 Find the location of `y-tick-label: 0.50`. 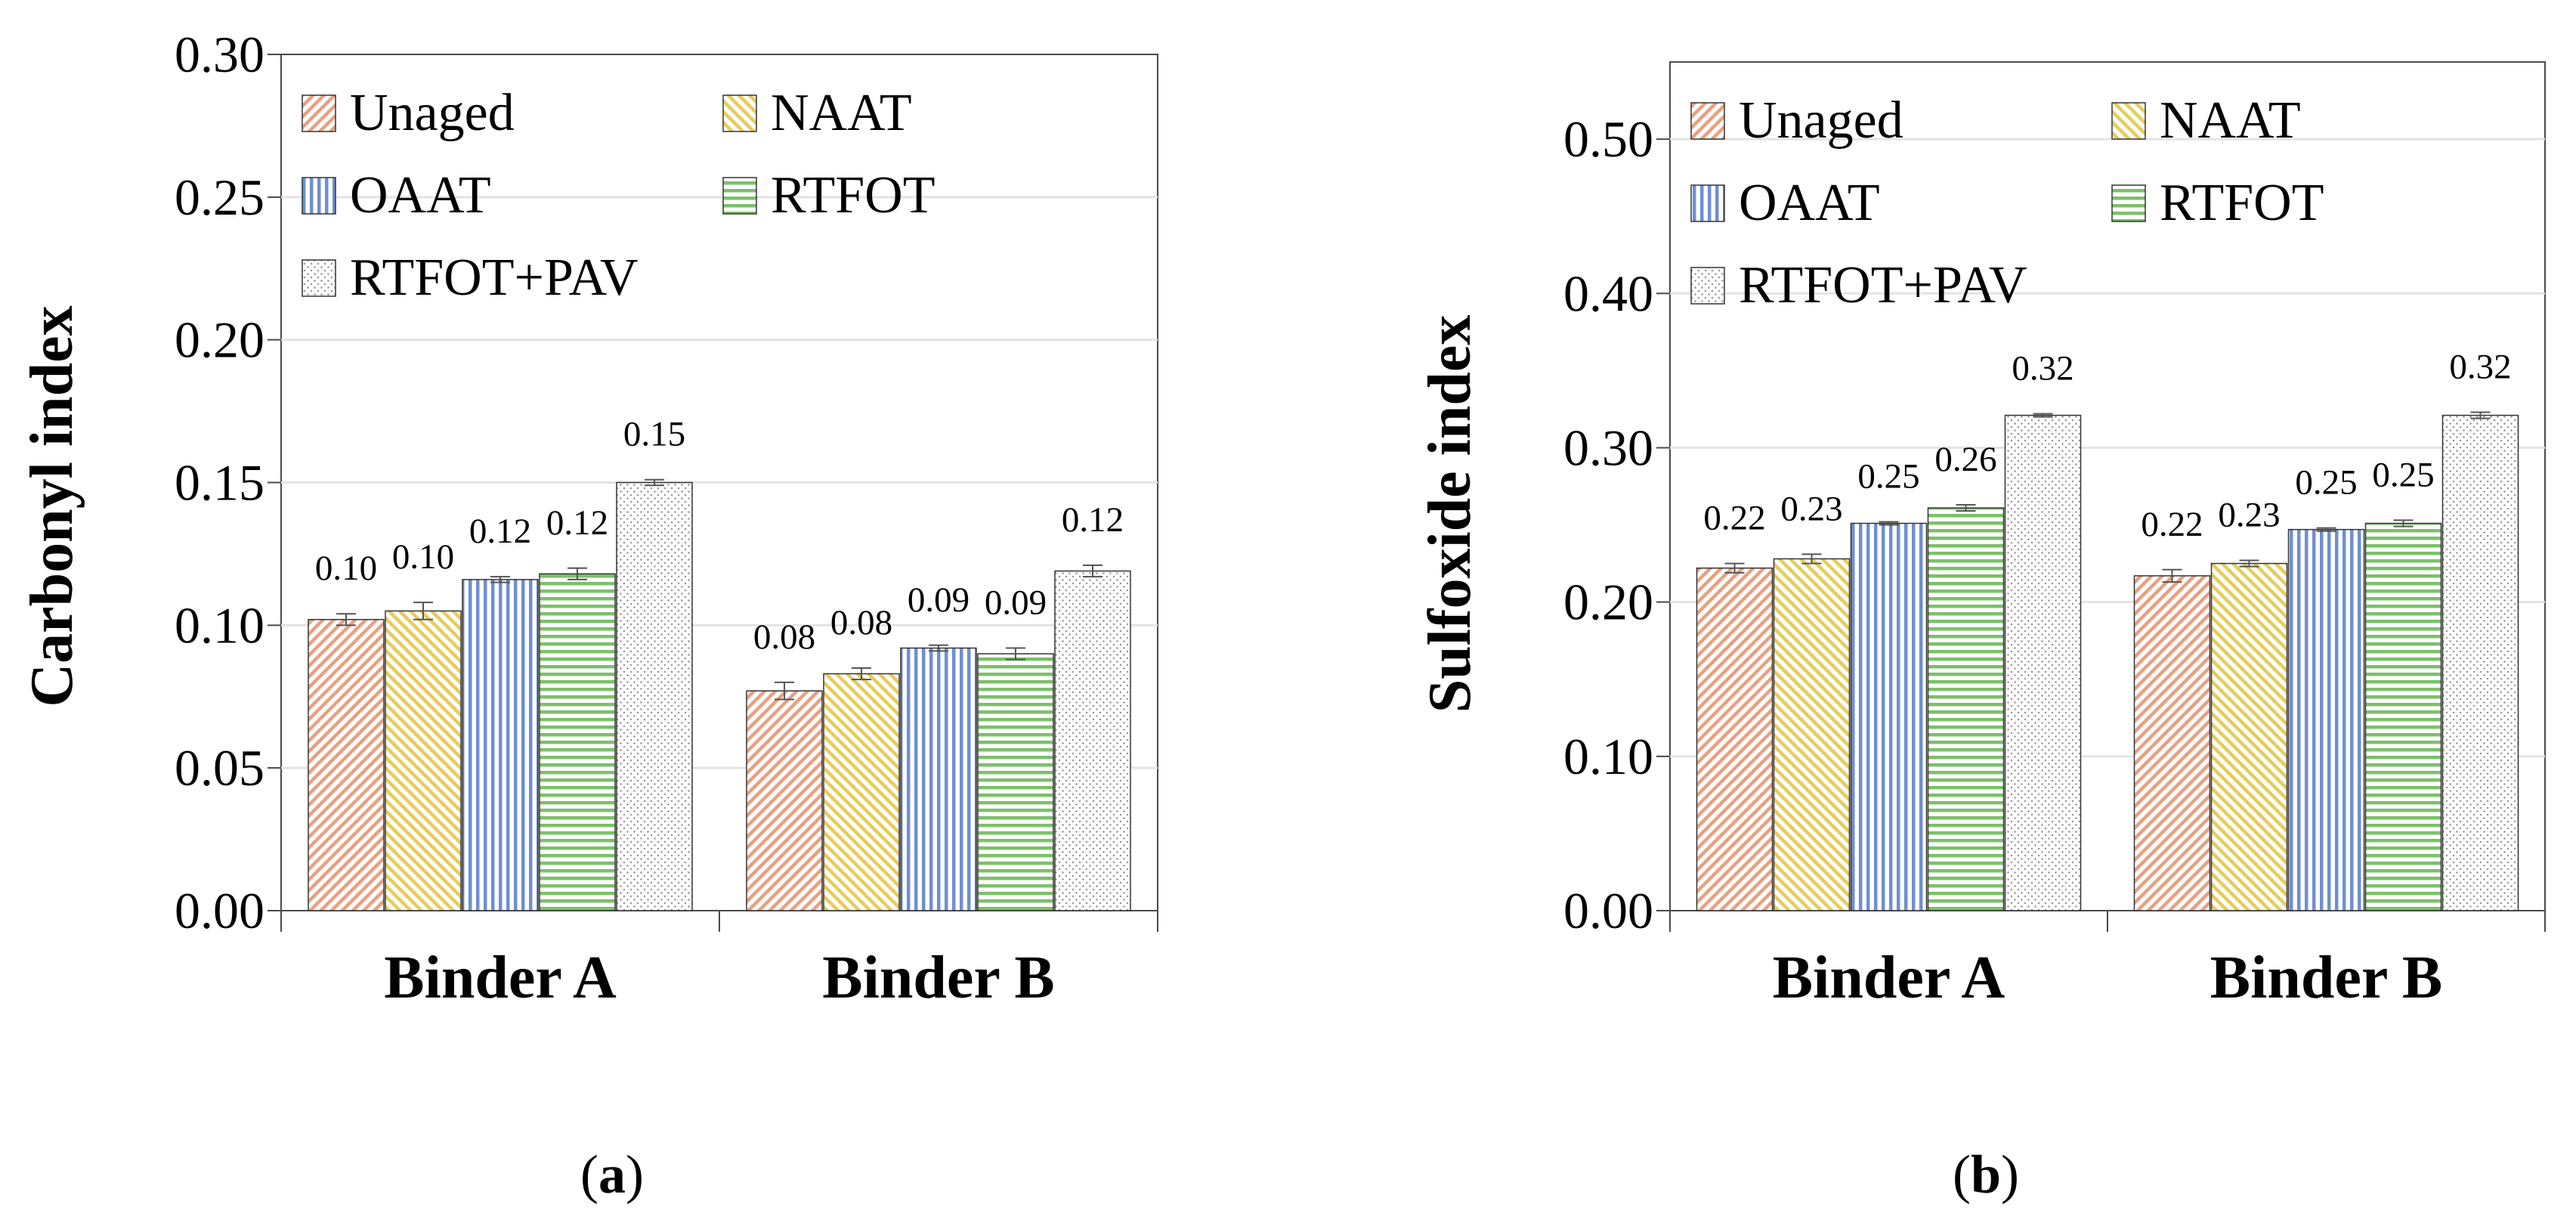

y-tick-label: 0.50 is located at coordinates (1608, 139).